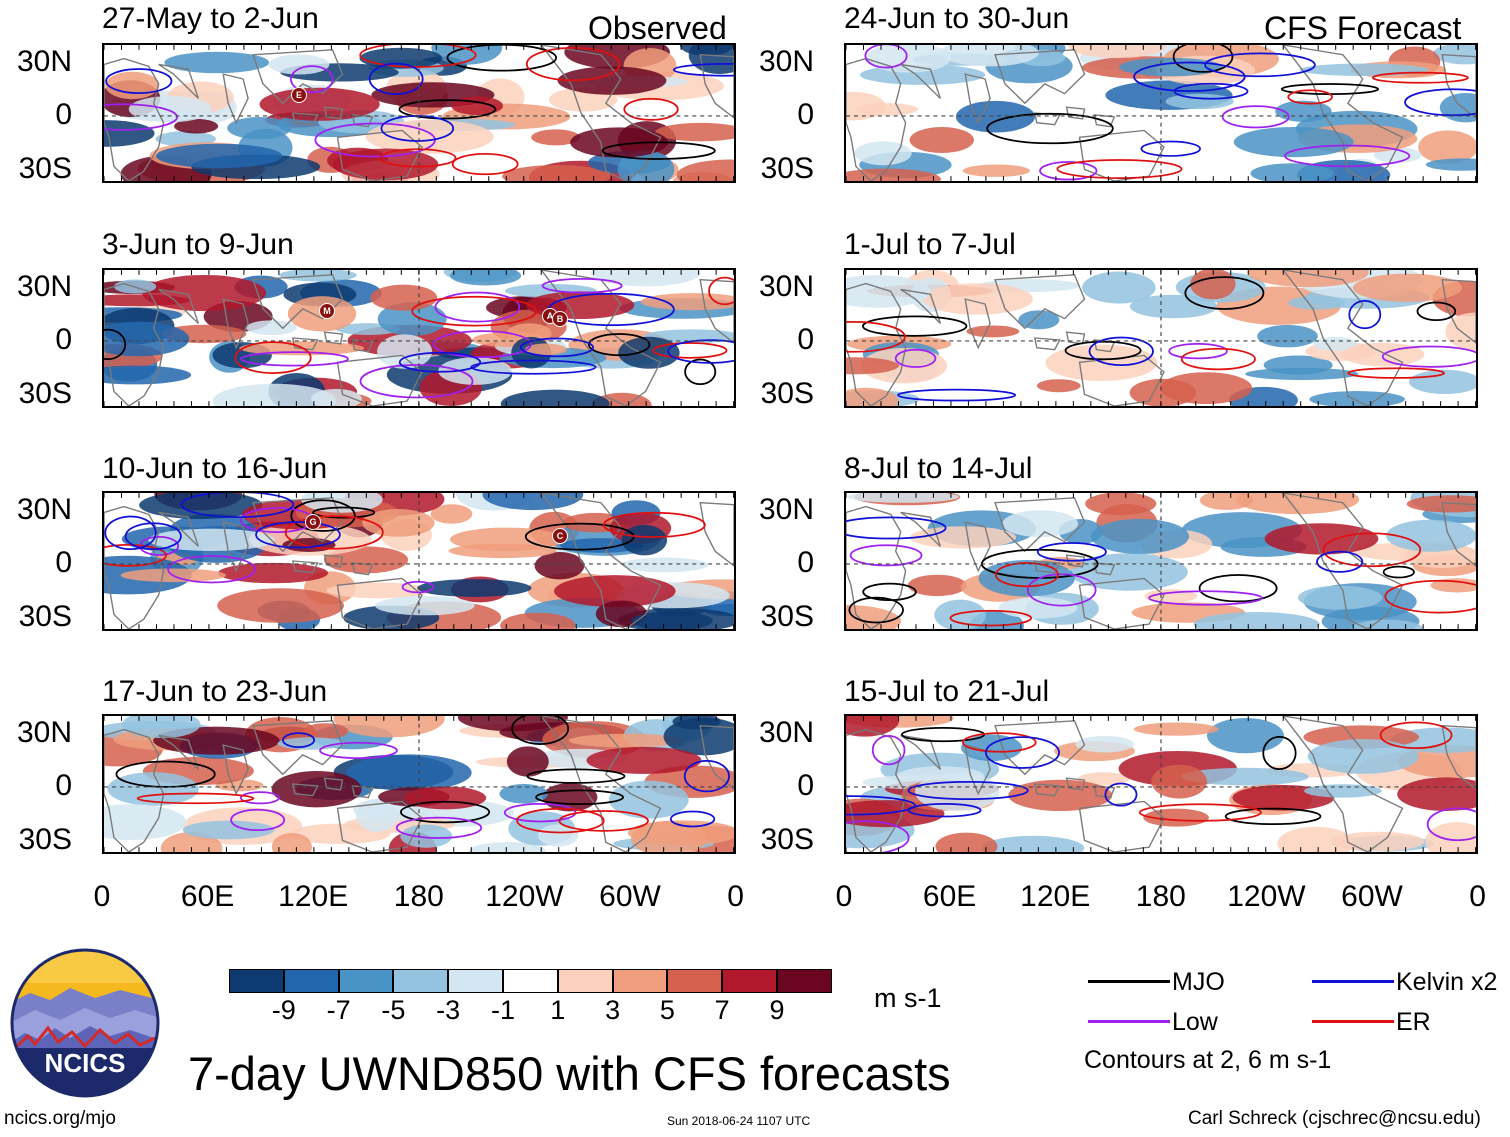 This screenshot has height=1137, width=1510. What do you see at coordinates (1363, 28) in the screenshot?
I see `forecast-header: CFS Forecast` at bounding box center [1363, 28].